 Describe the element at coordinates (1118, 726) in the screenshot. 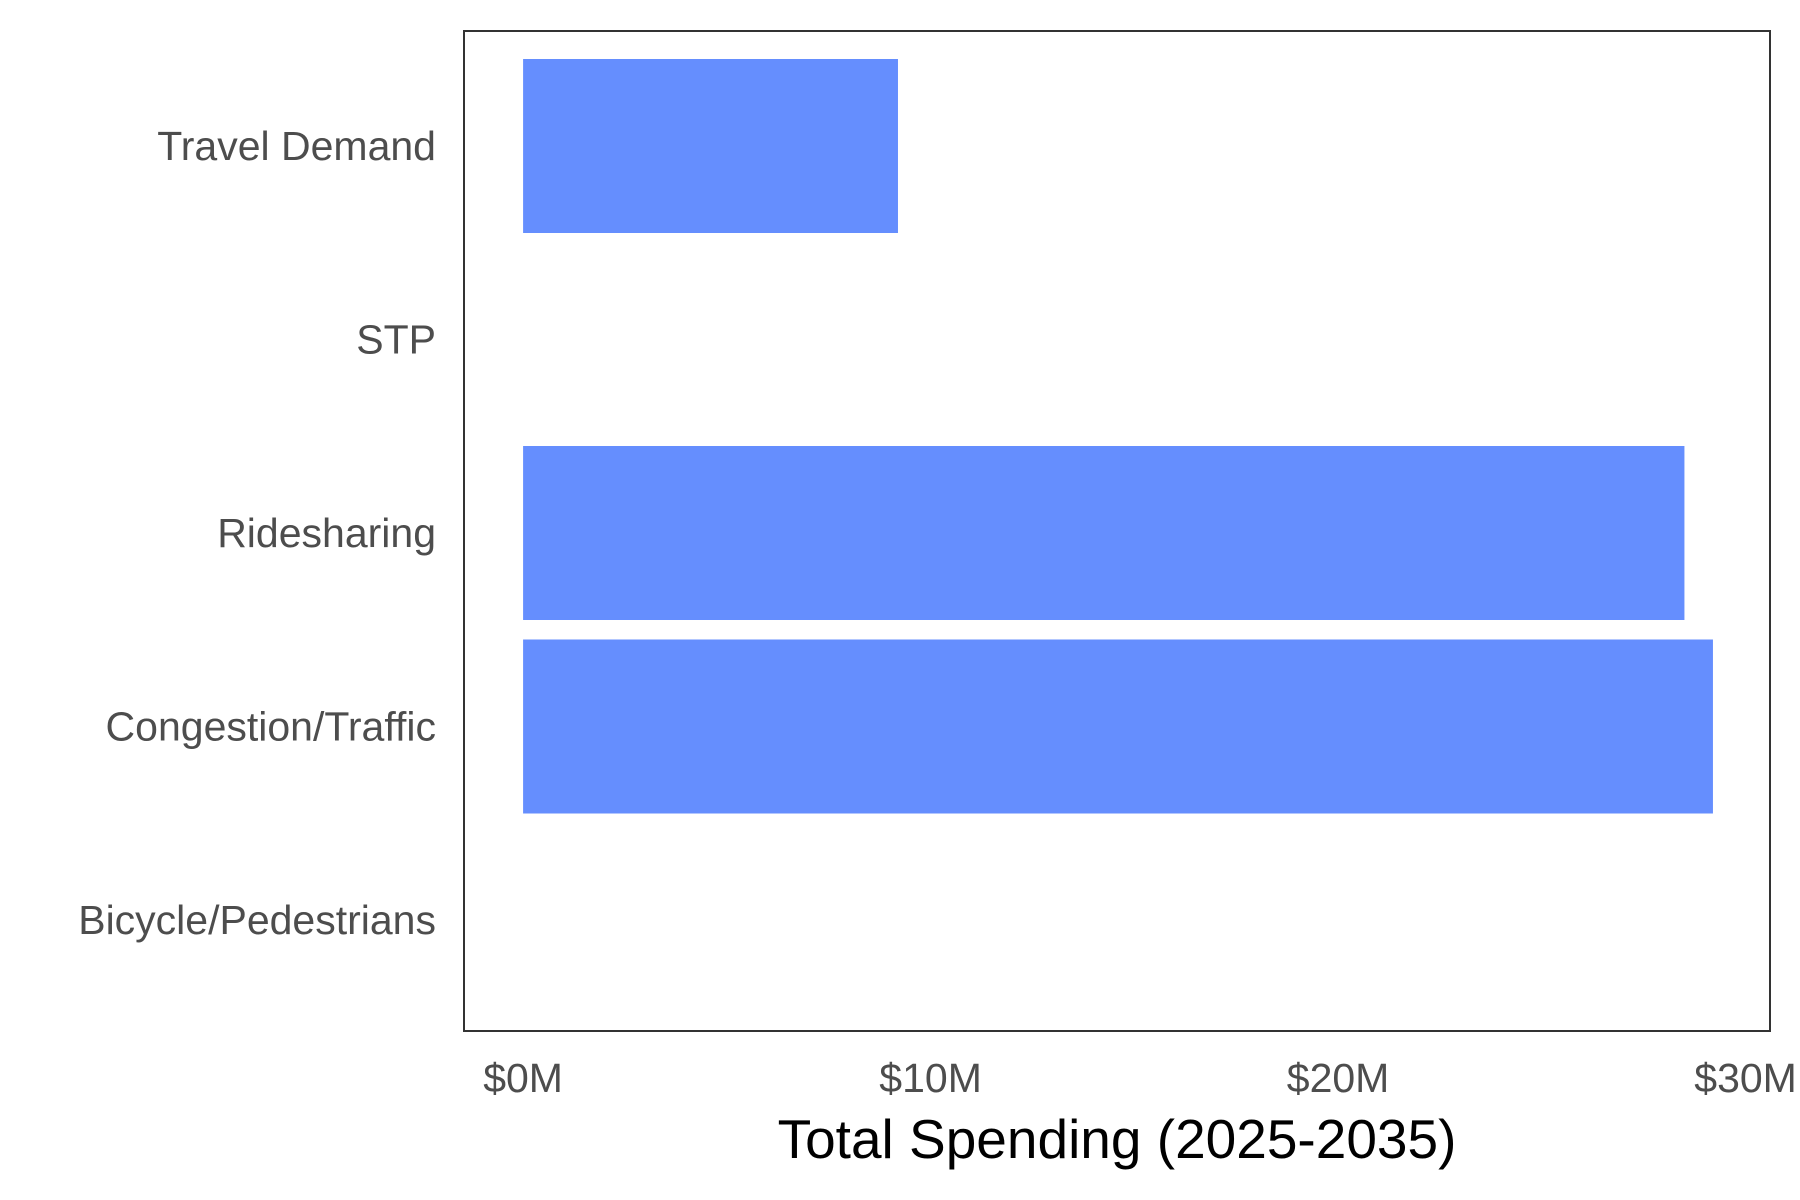

I see `bar-congestion-traffic` at that location.